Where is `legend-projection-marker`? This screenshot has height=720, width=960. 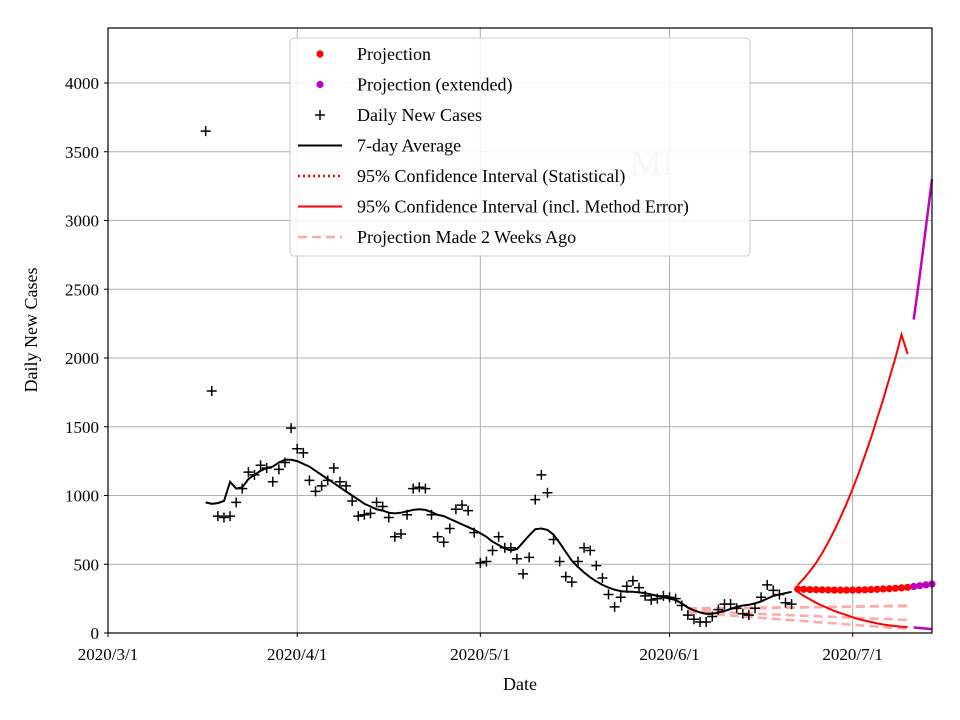
legend-projection-marker is located at coordinates (320, 54).